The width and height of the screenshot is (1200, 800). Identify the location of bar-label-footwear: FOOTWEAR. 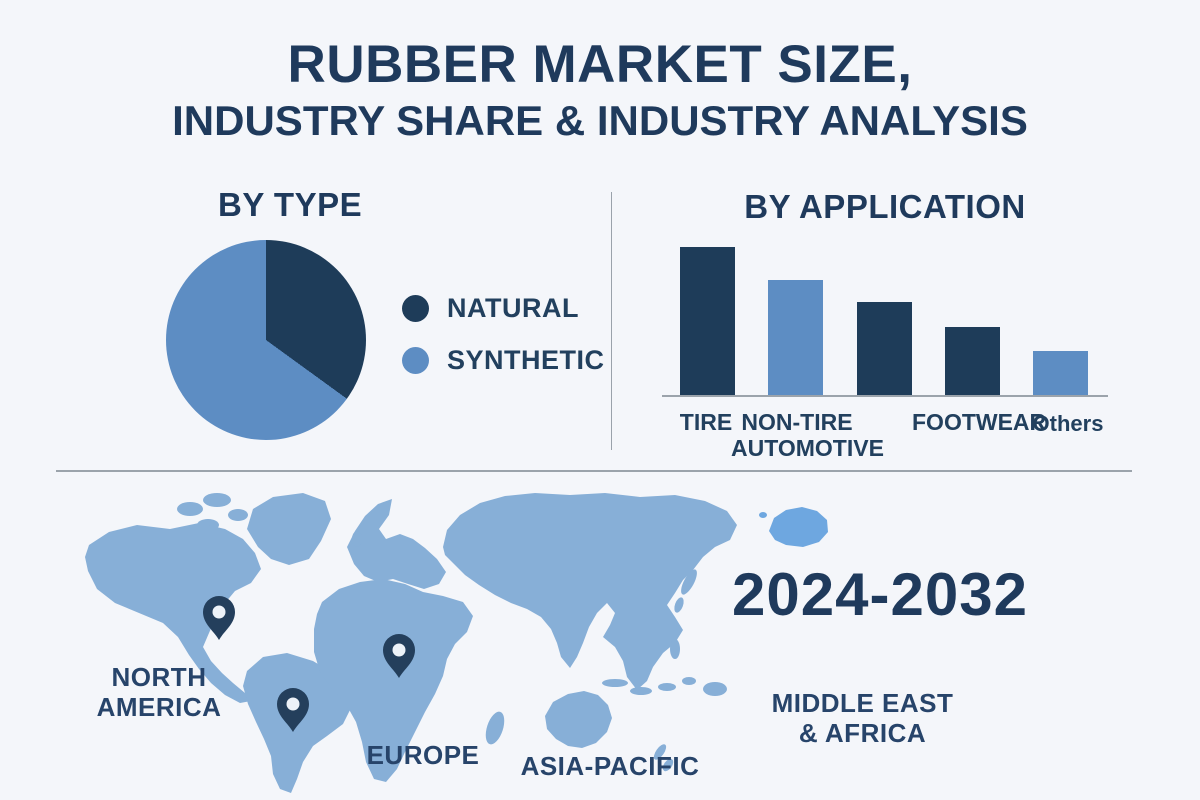
(979, 422).